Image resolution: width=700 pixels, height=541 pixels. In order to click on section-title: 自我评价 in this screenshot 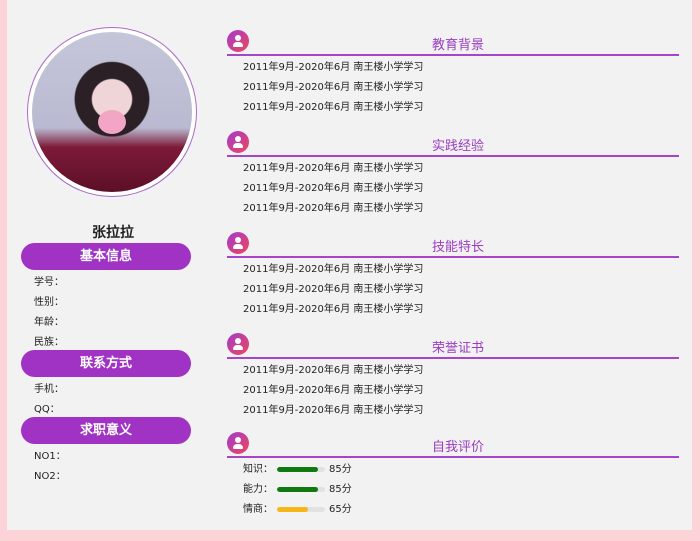, I will do `click(457, 447)`.